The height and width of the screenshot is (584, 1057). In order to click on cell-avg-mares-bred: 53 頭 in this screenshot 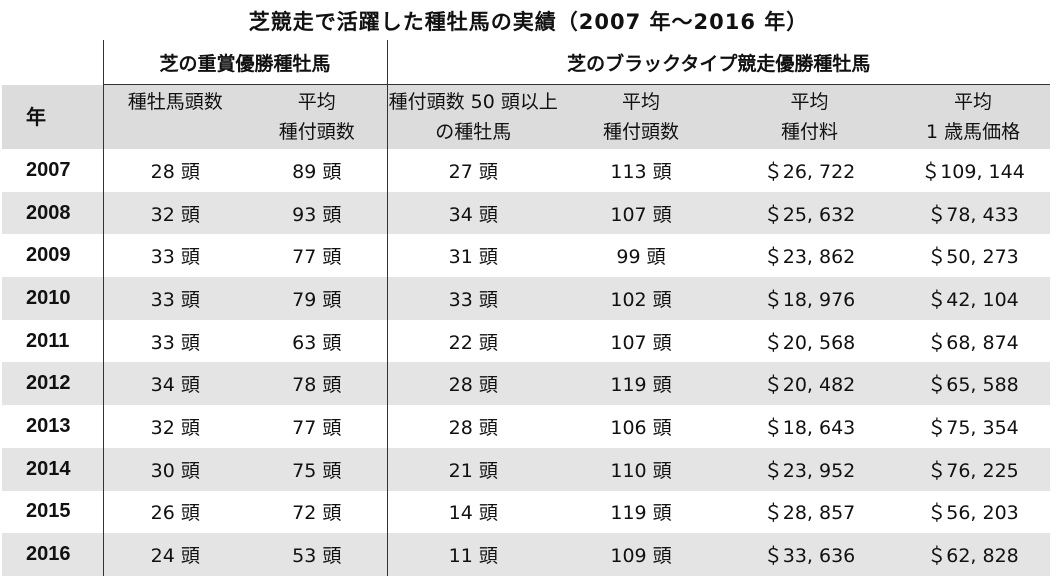, I will do `click(317, 554)`.